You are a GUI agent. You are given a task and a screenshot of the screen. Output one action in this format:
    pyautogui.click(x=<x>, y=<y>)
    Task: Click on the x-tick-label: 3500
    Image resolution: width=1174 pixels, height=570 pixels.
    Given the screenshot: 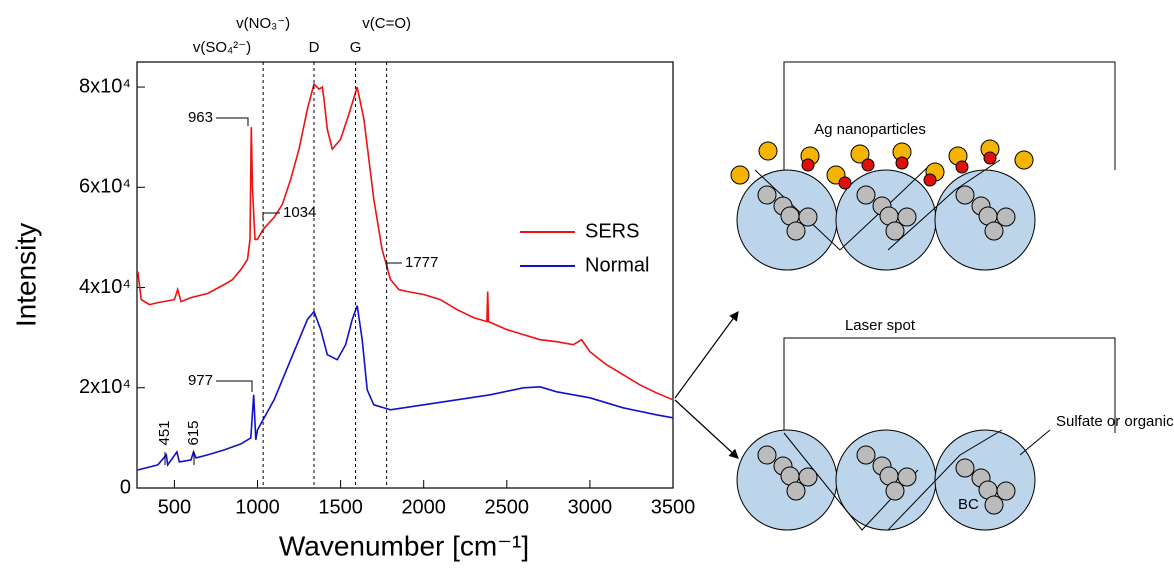 What is the action you would take?
    pyautogui.click(x=673, y=507)
    